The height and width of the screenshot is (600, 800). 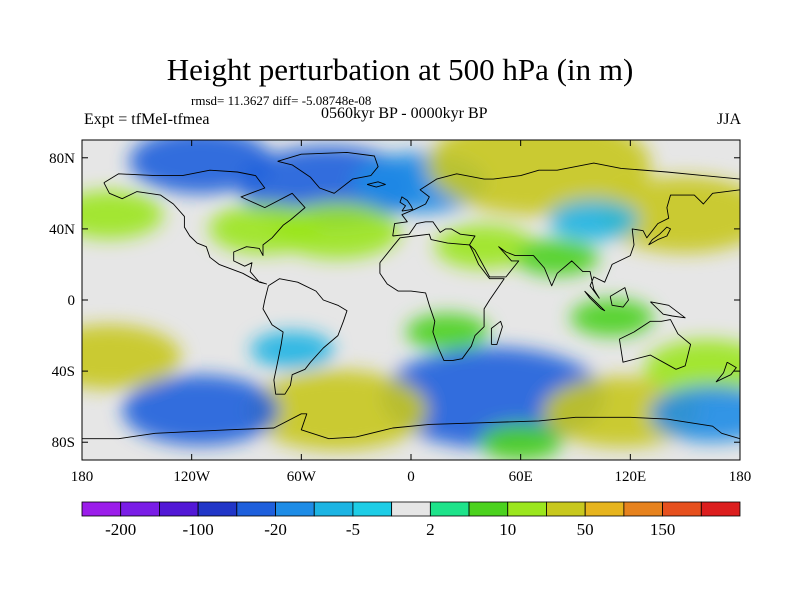 I want to click on colorbar: -200 -100 -20 -5 2 10 50 150, so click(x=411, y=520).